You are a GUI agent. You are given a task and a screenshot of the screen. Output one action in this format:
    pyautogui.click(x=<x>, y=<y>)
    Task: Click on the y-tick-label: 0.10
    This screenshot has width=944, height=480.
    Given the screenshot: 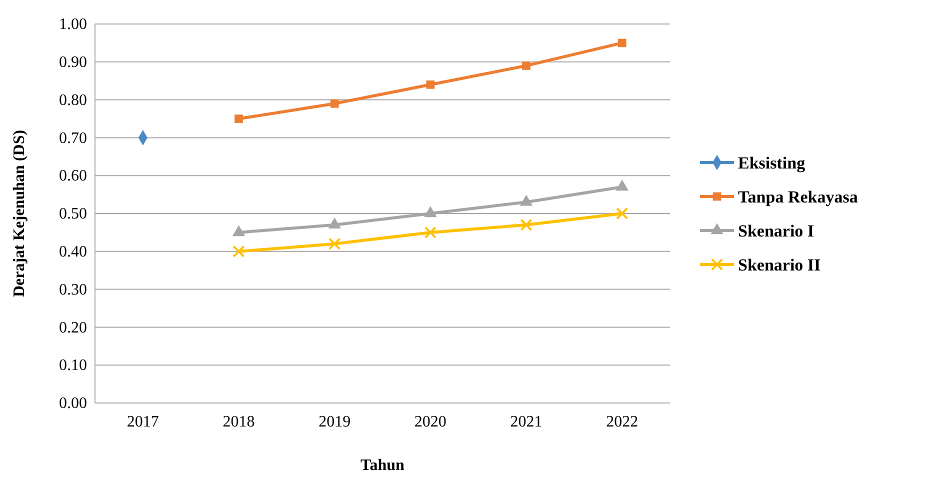 What is the action you would take?
    pyautogui.click(x=73, y=365)
    